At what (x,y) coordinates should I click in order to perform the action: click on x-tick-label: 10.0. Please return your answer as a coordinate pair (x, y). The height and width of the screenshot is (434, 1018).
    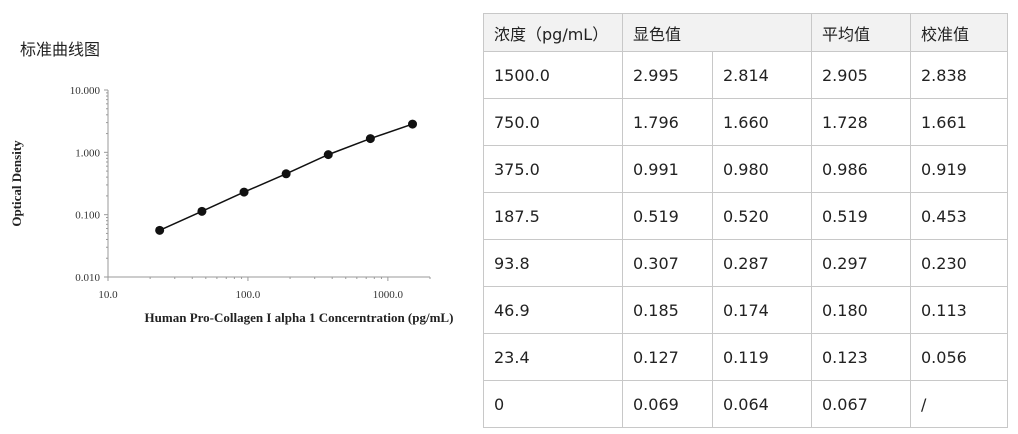
    Looking at the image, I should click on (108, 295).